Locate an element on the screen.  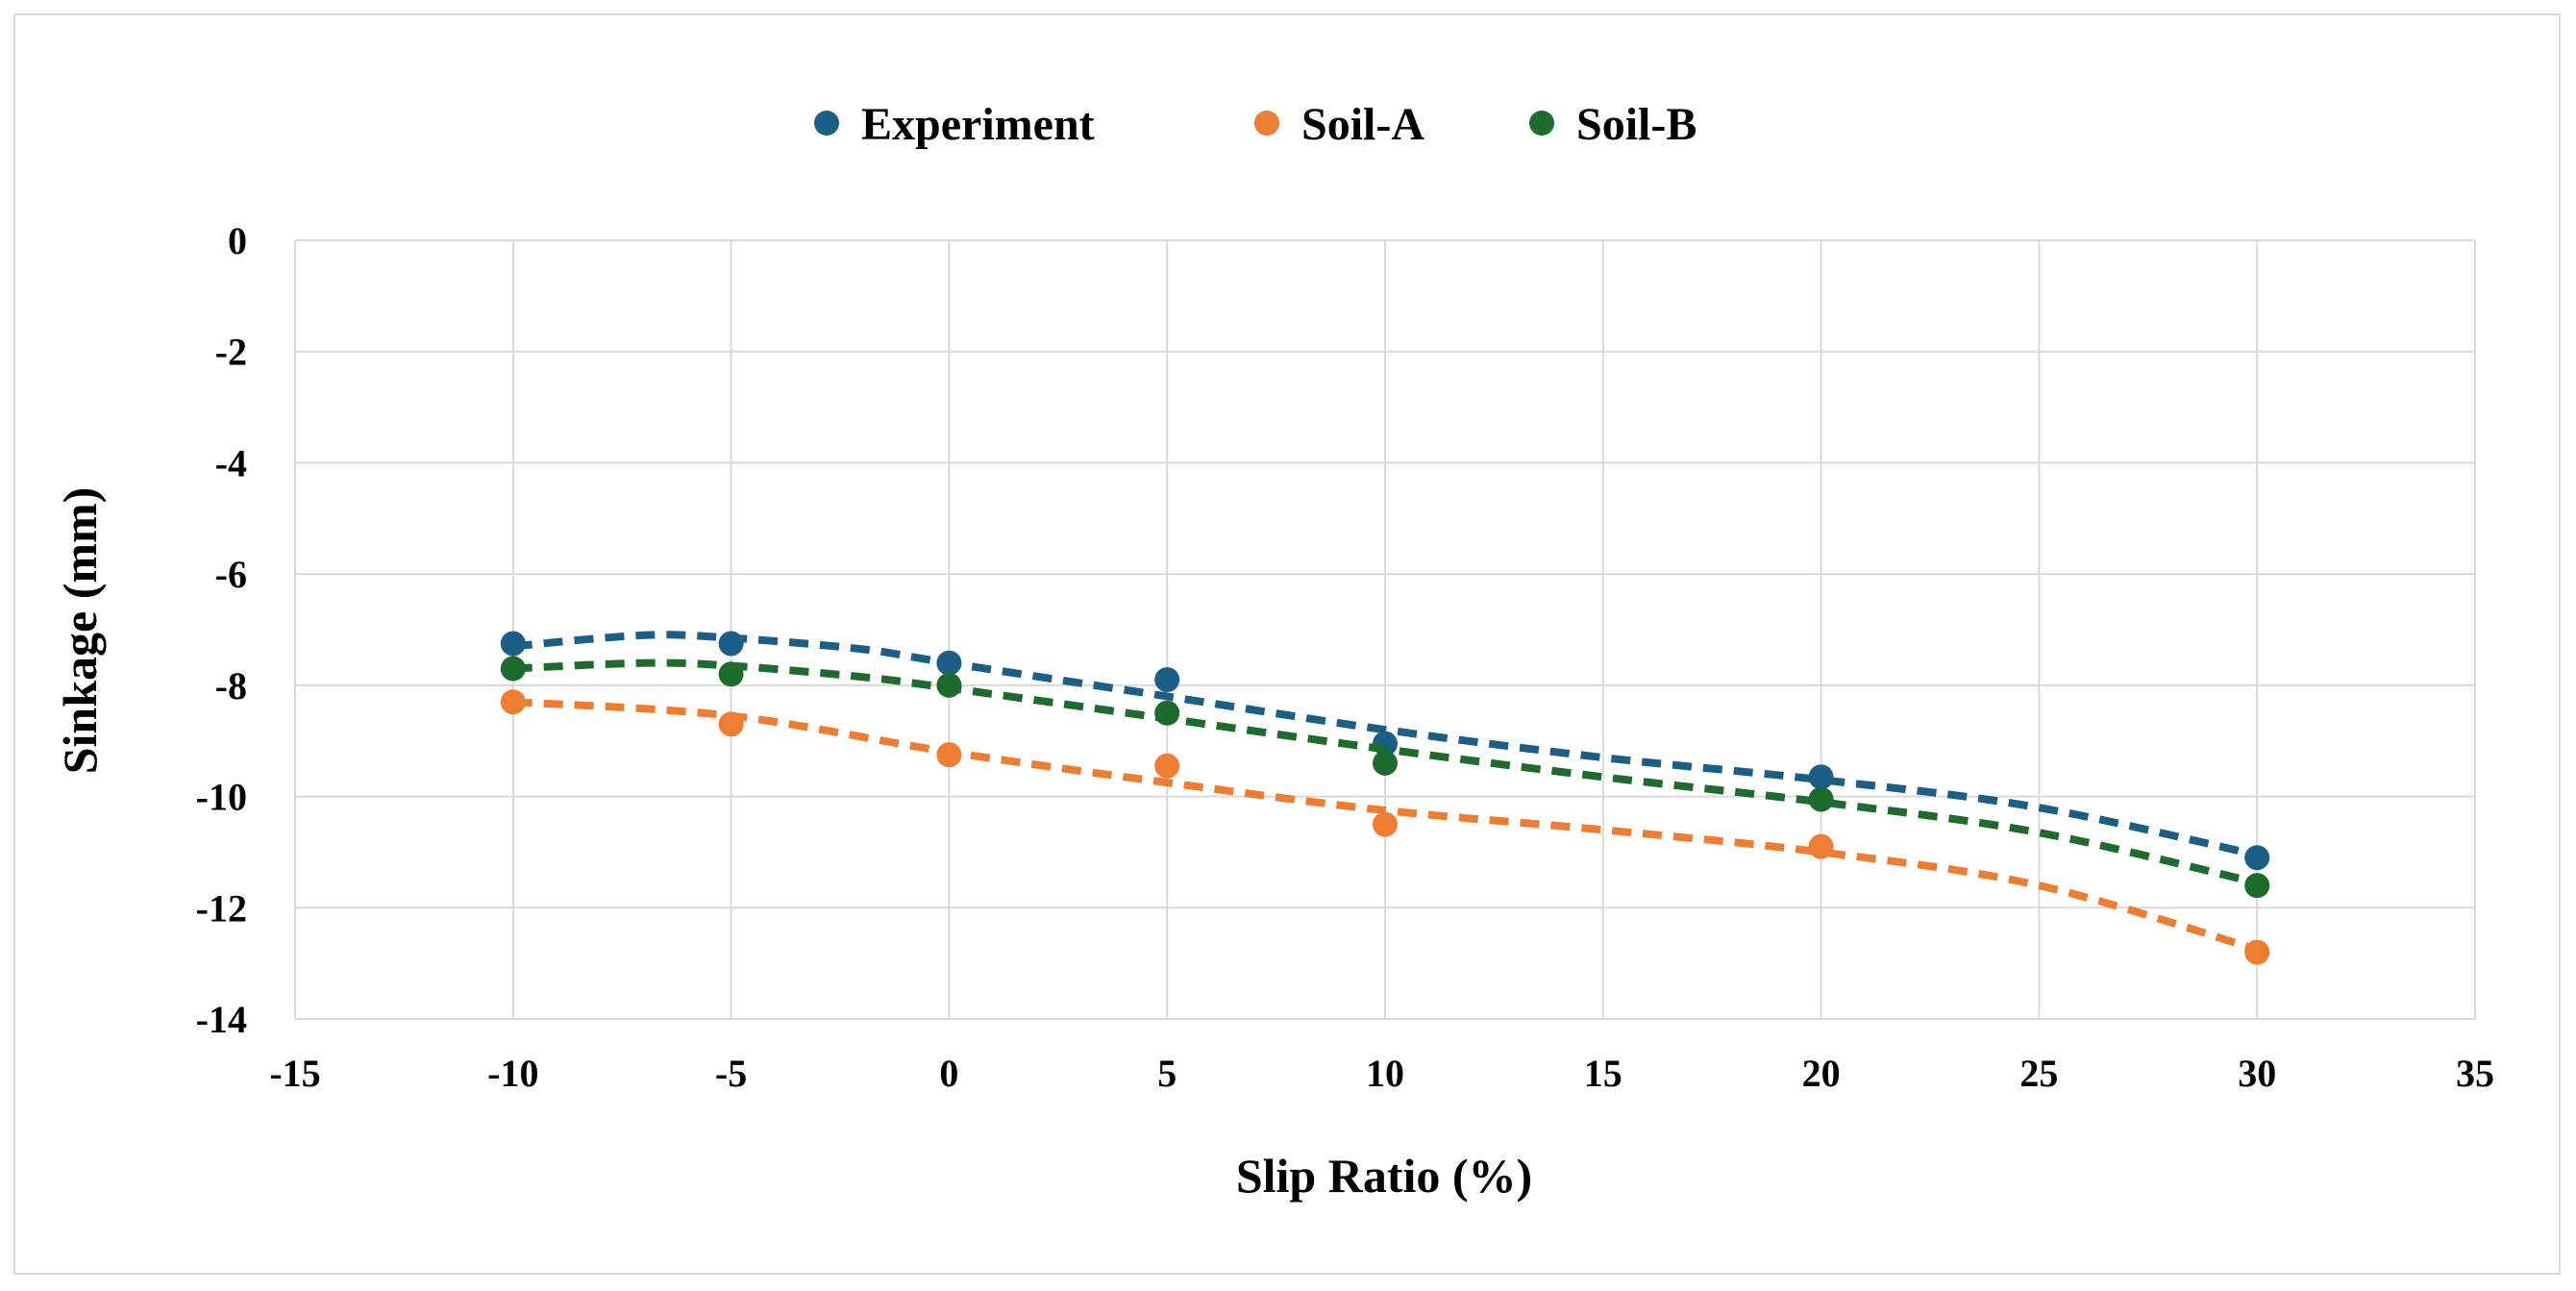
series-experiment is located at coordinates (1385, 751).